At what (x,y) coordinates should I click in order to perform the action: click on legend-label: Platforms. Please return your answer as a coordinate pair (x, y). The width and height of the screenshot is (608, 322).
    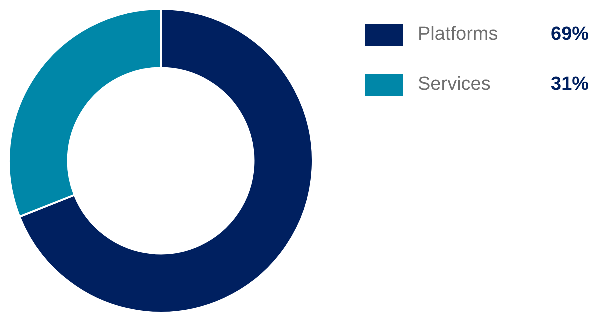
    Looking at the image, I should click on (459, 35).